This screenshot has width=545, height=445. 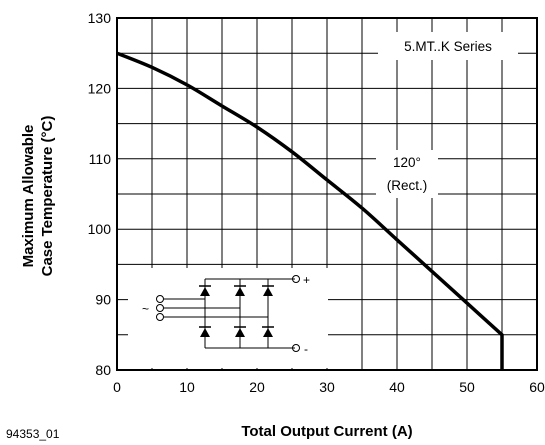 What do you see at coordinates (407, 185) in the screenshot?
I see `condition-label-line2: (Rect.)` at bounding box center [407, 185].